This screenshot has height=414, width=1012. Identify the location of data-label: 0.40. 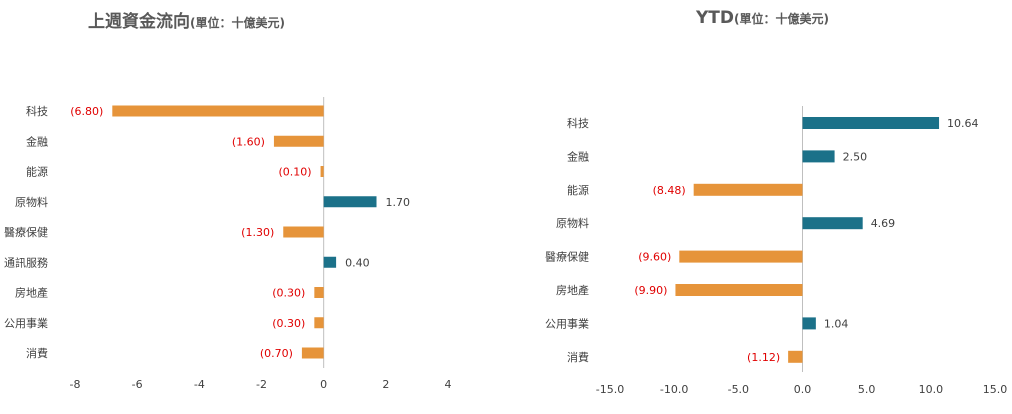
(357, 262).